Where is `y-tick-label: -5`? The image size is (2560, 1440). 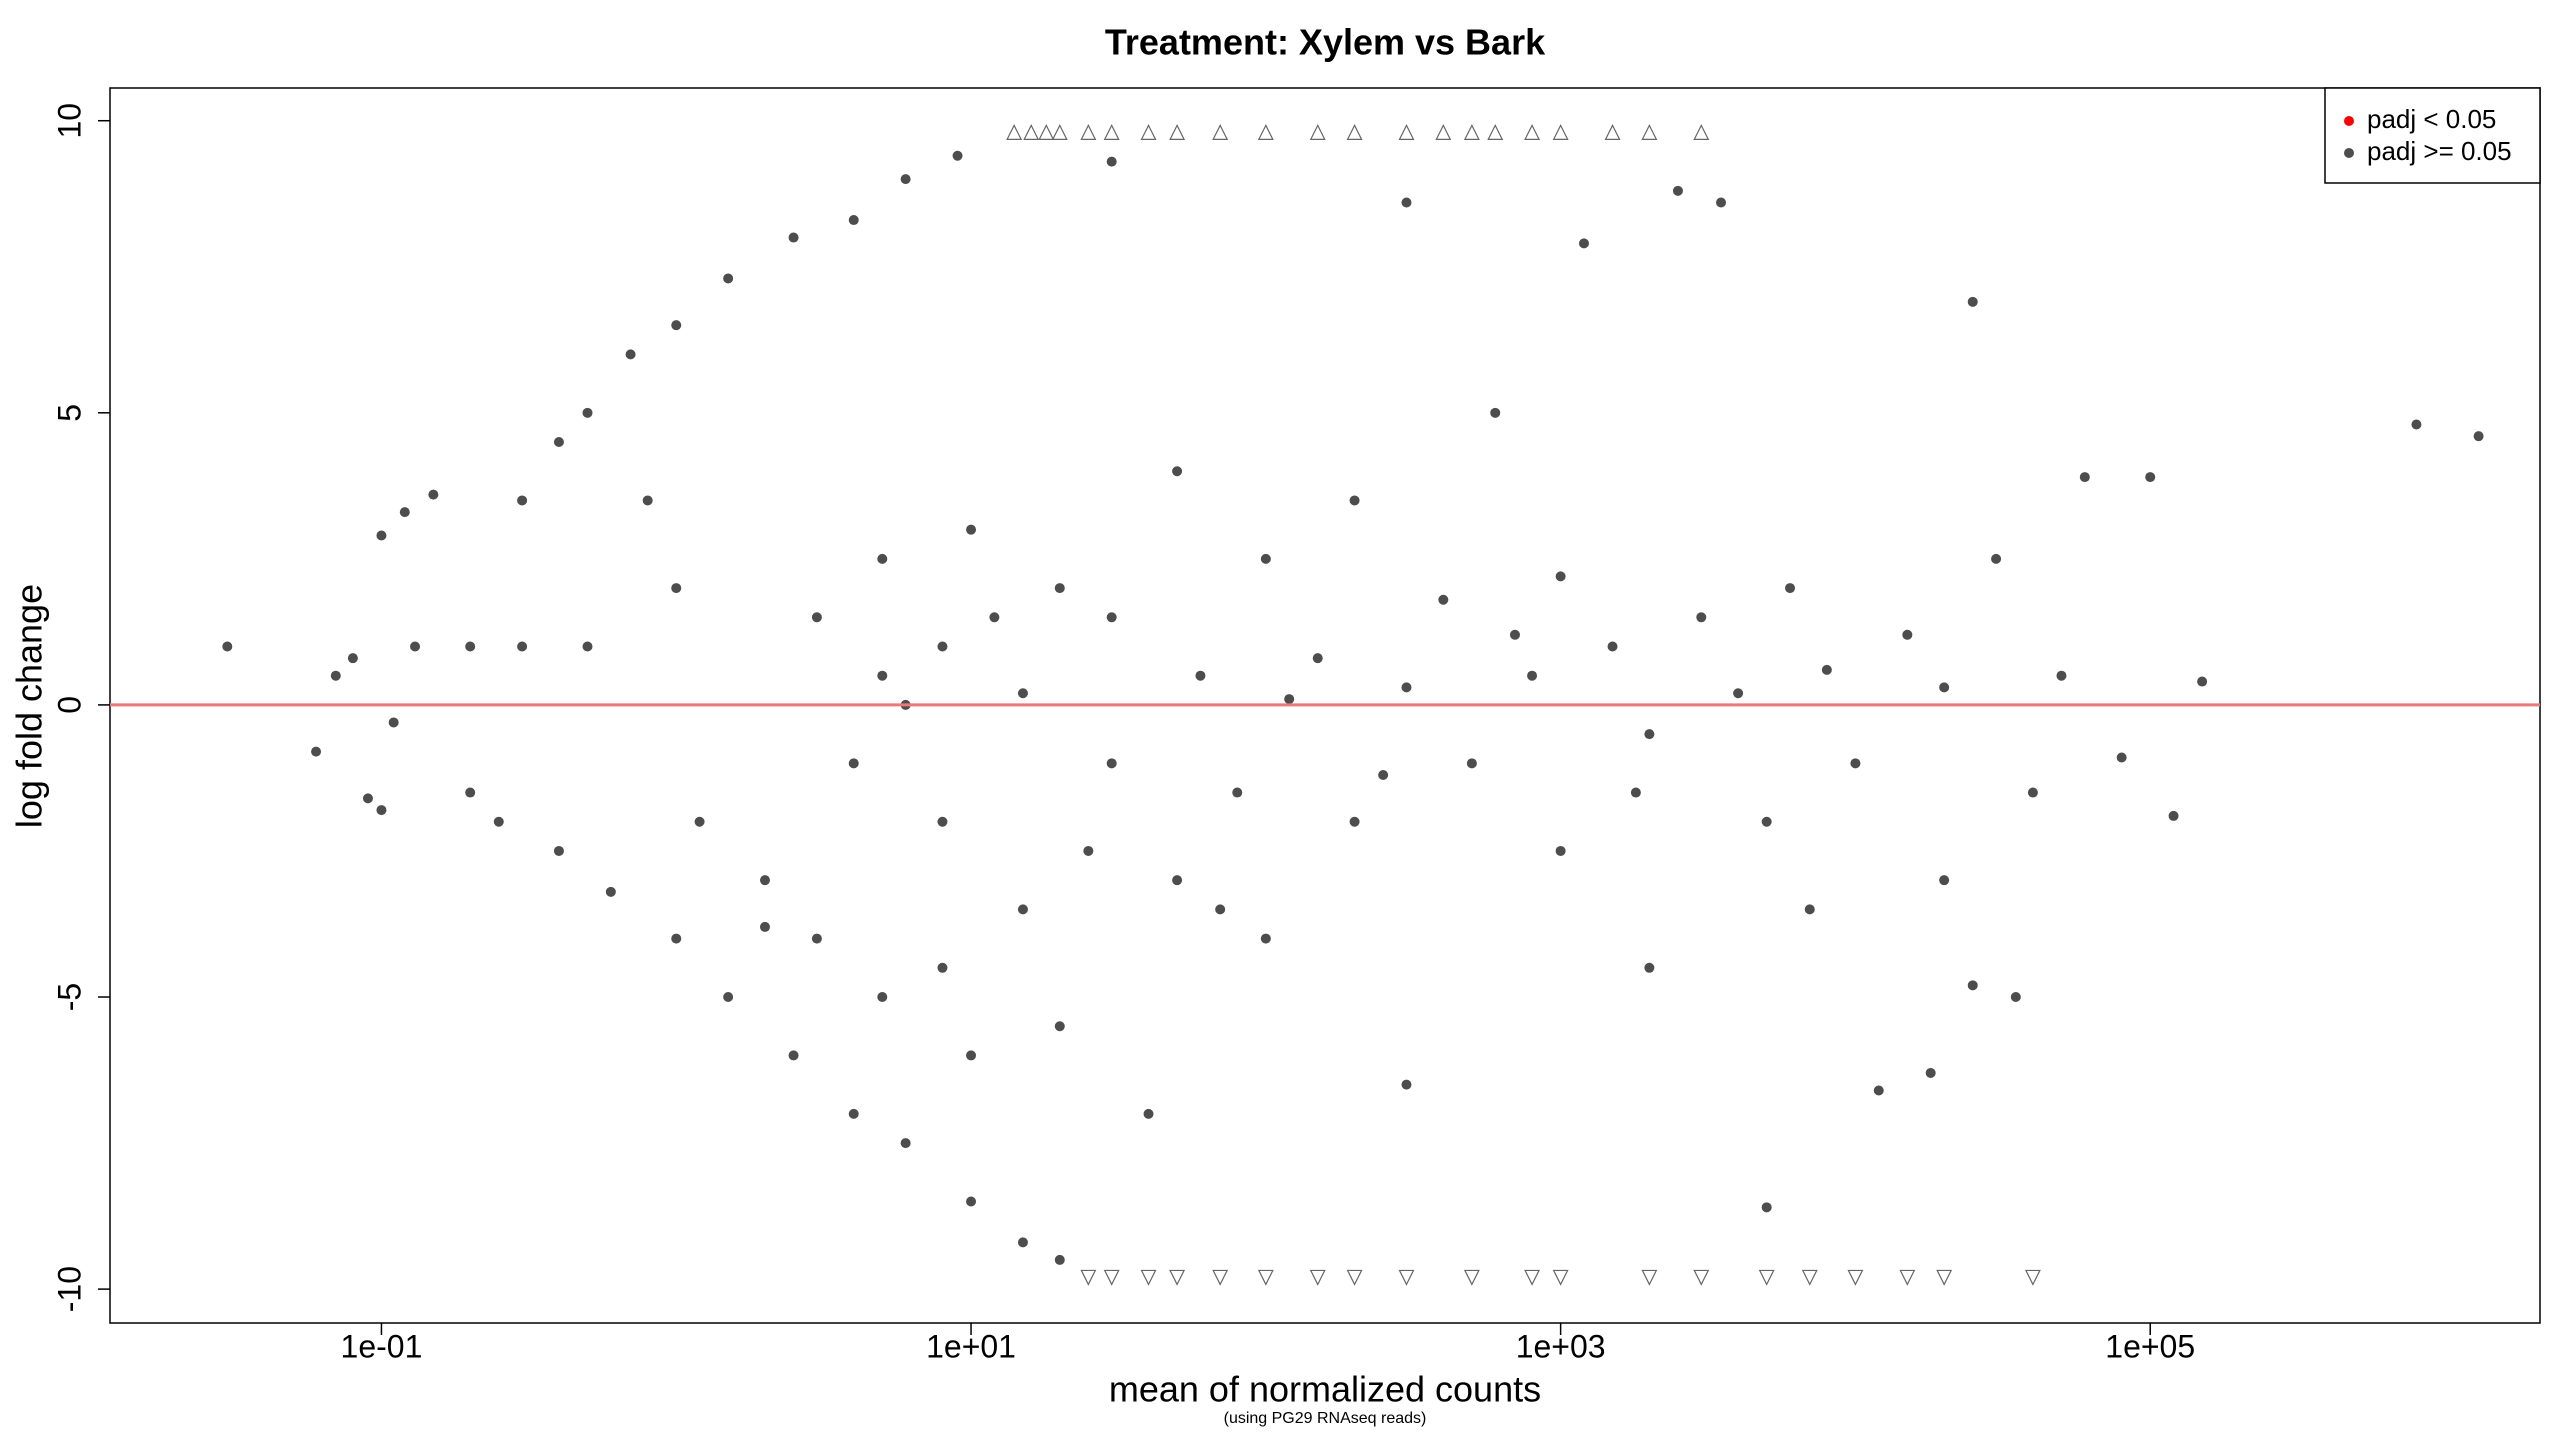
y-tick-label: -5 is located at coordinates (69, 997).